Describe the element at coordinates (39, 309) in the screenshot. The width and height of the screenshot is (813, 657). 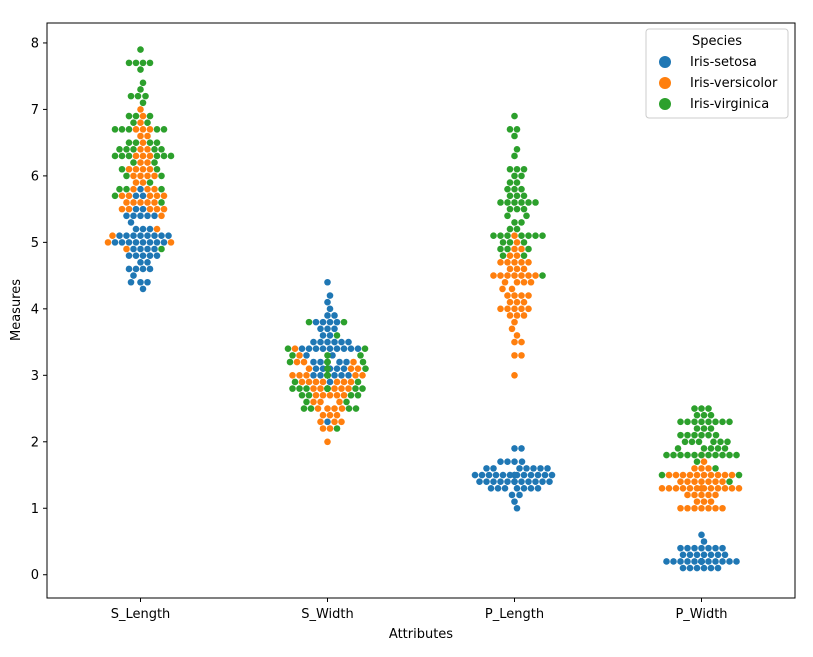
I see `y-axis: 0 1 2 3 4 5 6 7 8` at that location.